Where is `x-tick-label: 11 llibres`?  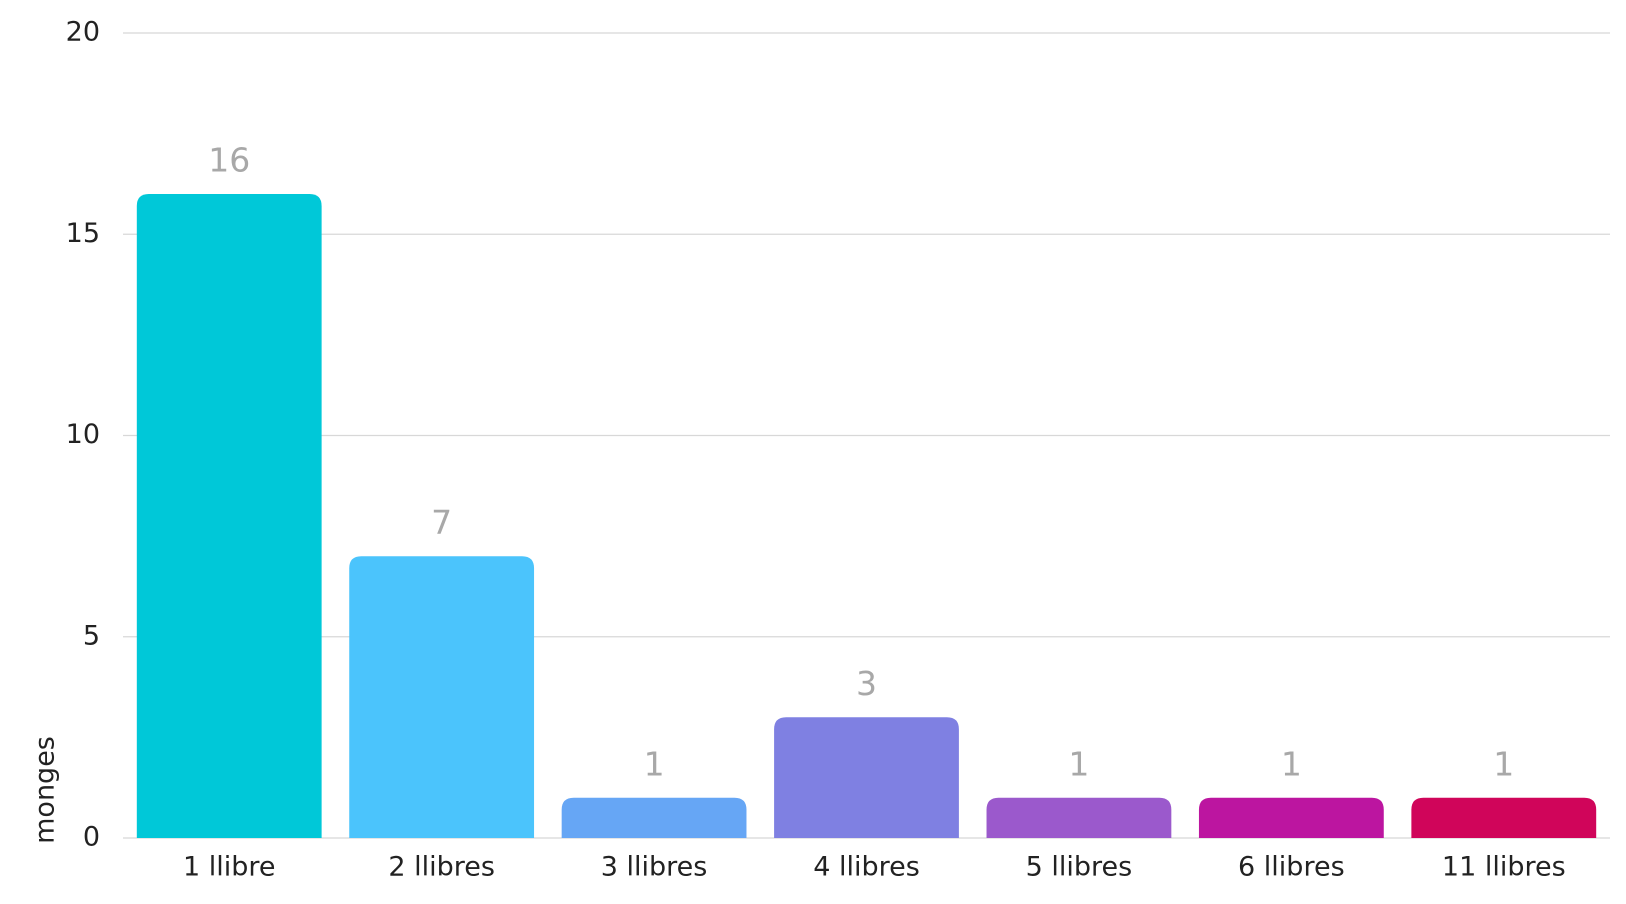
x-tick-label: 11 llibres is located at coordinates (1504, 867).